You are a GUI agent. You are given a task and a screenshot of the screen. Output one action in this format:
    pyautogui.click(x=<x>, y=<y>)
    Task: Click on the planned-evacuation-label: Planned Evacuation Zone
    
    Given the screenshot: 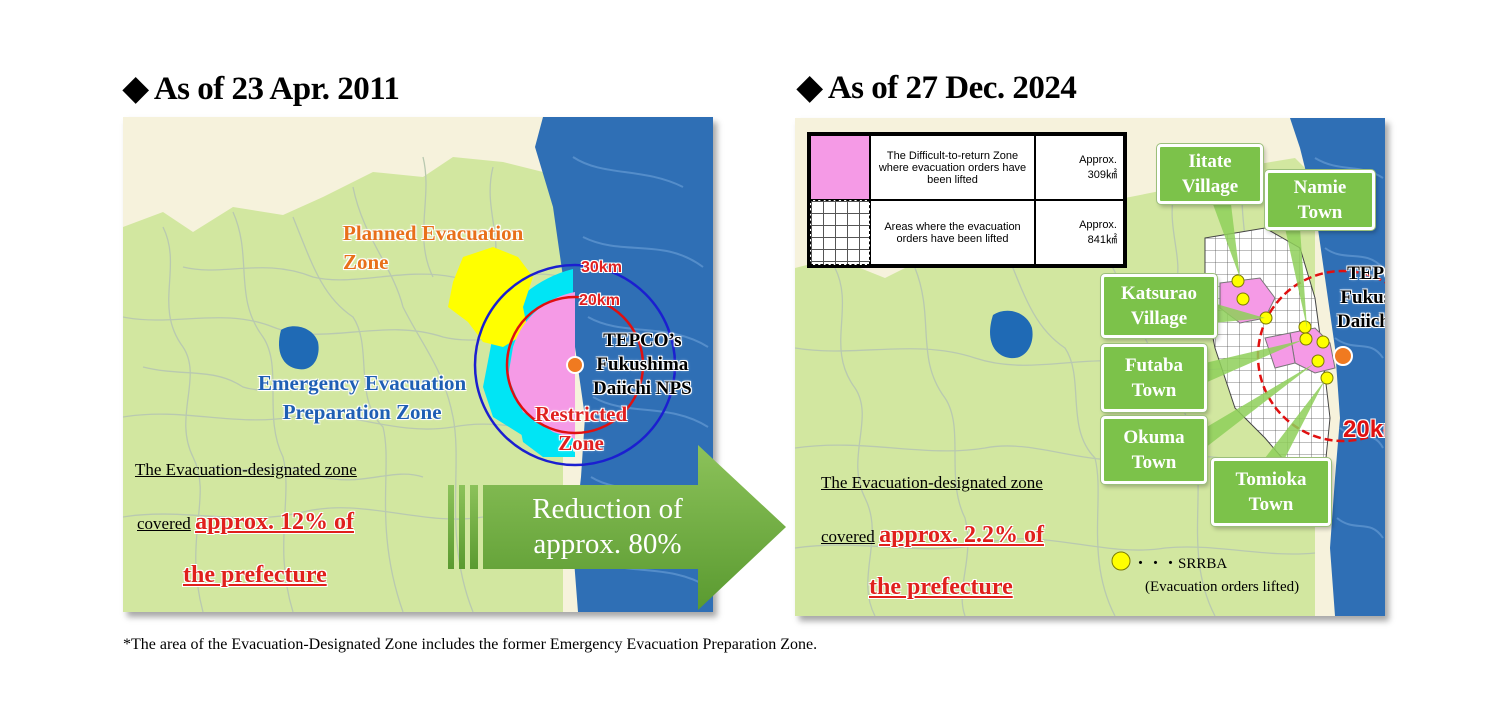 What is the action you would take?
    pyautogui.click(x=433, y=247)
    